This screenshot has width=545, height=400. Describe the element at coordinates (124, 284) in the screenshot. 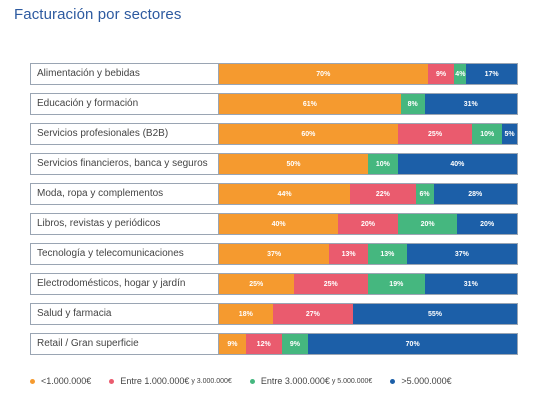

I see `category-label: Electrodomésticos, hogar y jardín` at that location.